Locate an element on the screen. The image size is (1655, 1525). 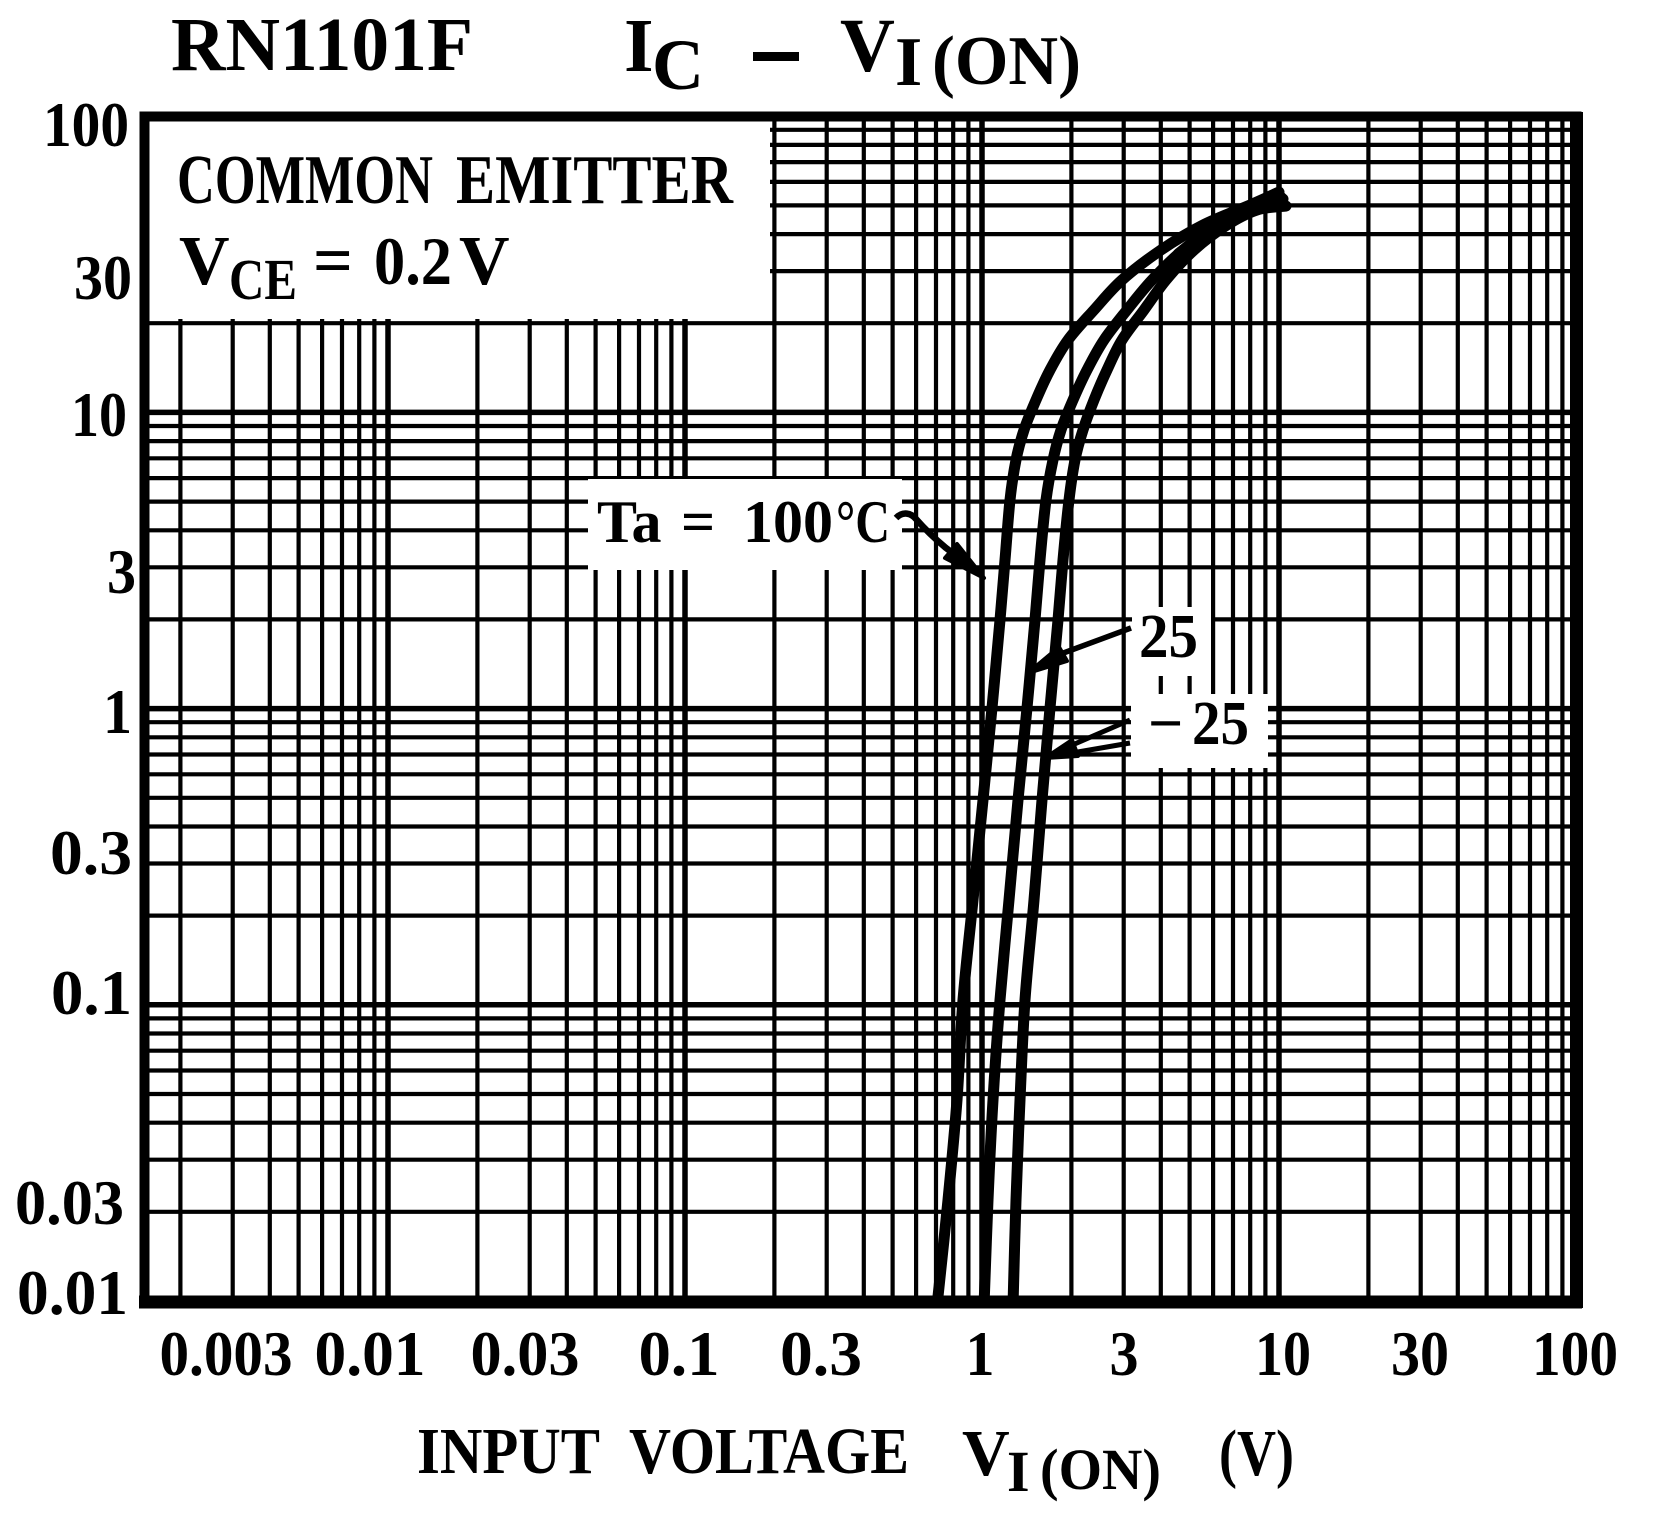
svg-text: (V) is located at coordinates (1256, 1453).